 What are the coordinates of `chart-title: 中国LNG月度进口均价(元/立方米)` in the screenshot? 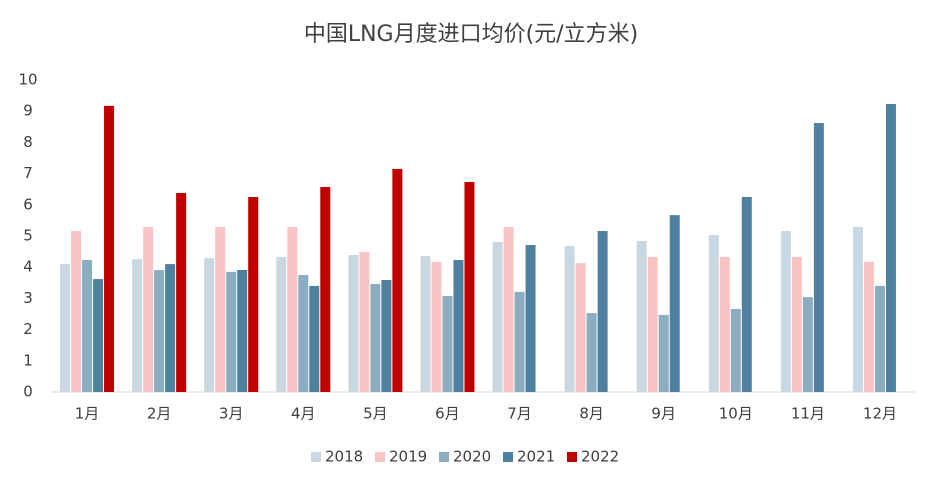 It's located at (471, 34).